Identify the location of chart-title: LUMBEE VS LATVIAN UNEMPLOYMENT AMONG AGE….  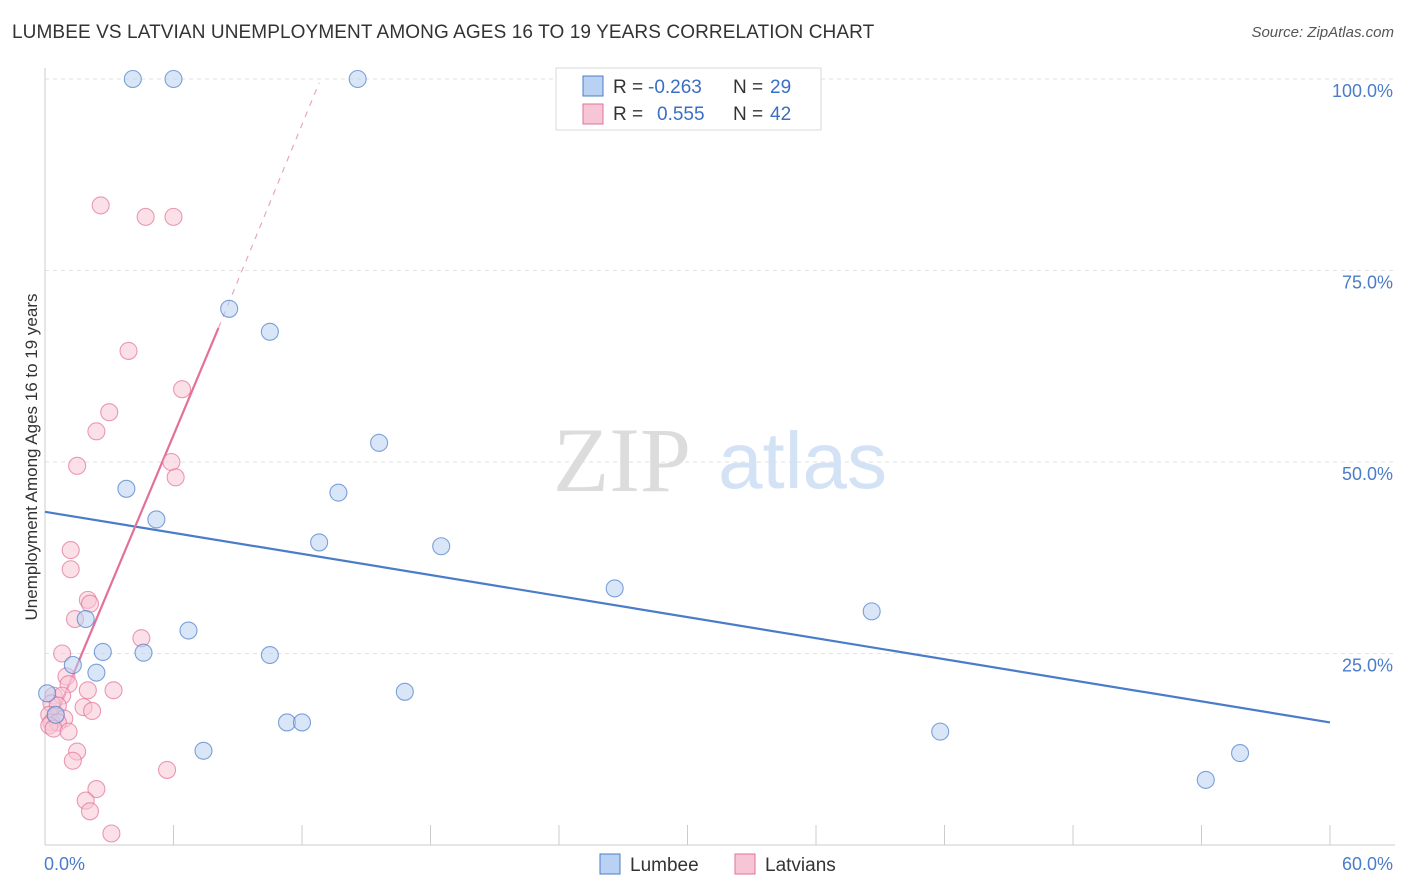
(443, 32).